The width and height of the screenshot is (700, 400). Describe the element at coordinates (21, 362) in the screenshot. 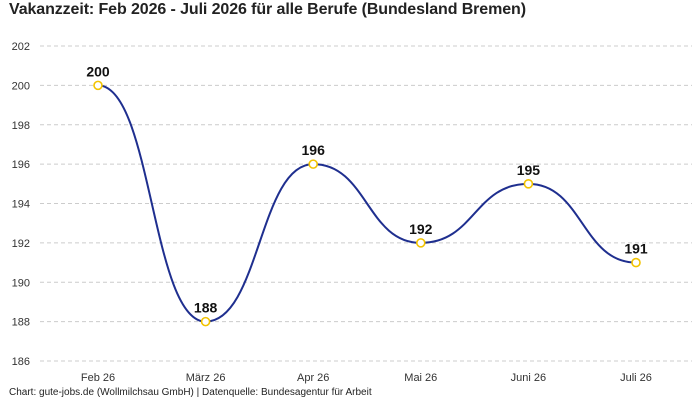

I see `y-tick-label: 186` at that location.